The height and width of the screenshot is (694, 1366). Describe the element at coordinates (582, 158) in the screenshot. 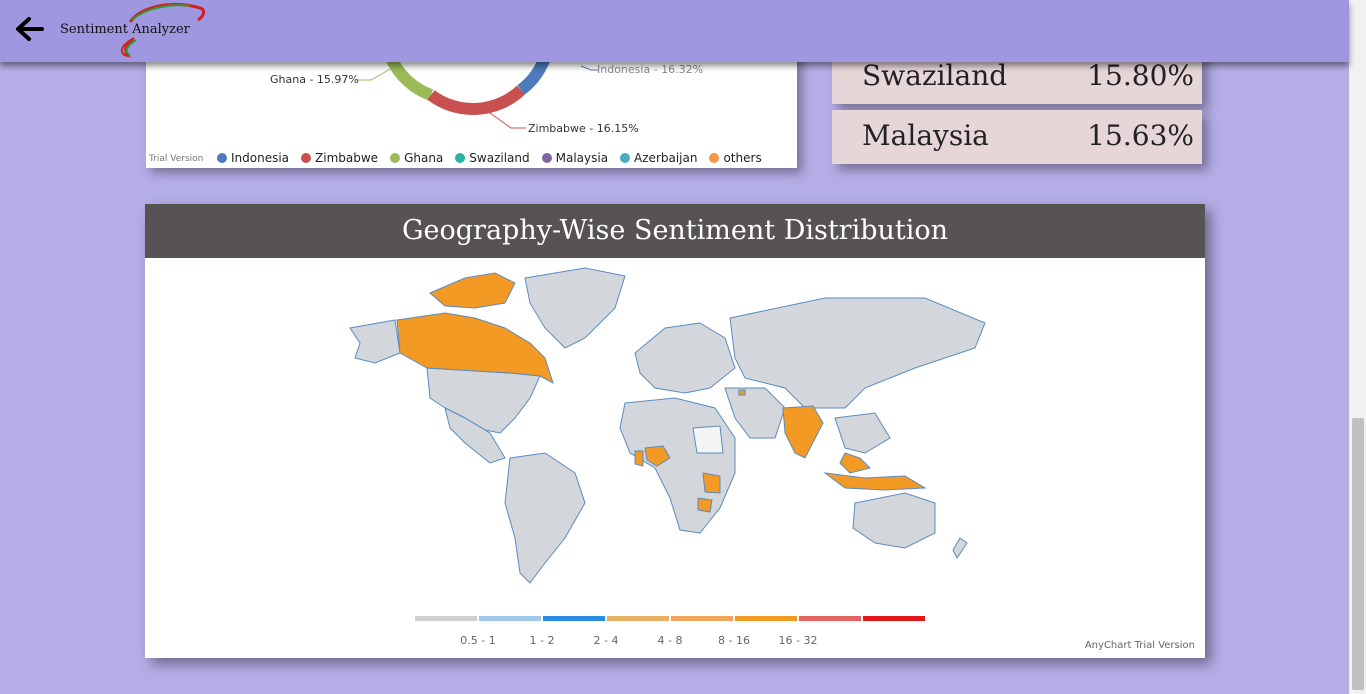

I see `legend-label: Malaysia` at that location.